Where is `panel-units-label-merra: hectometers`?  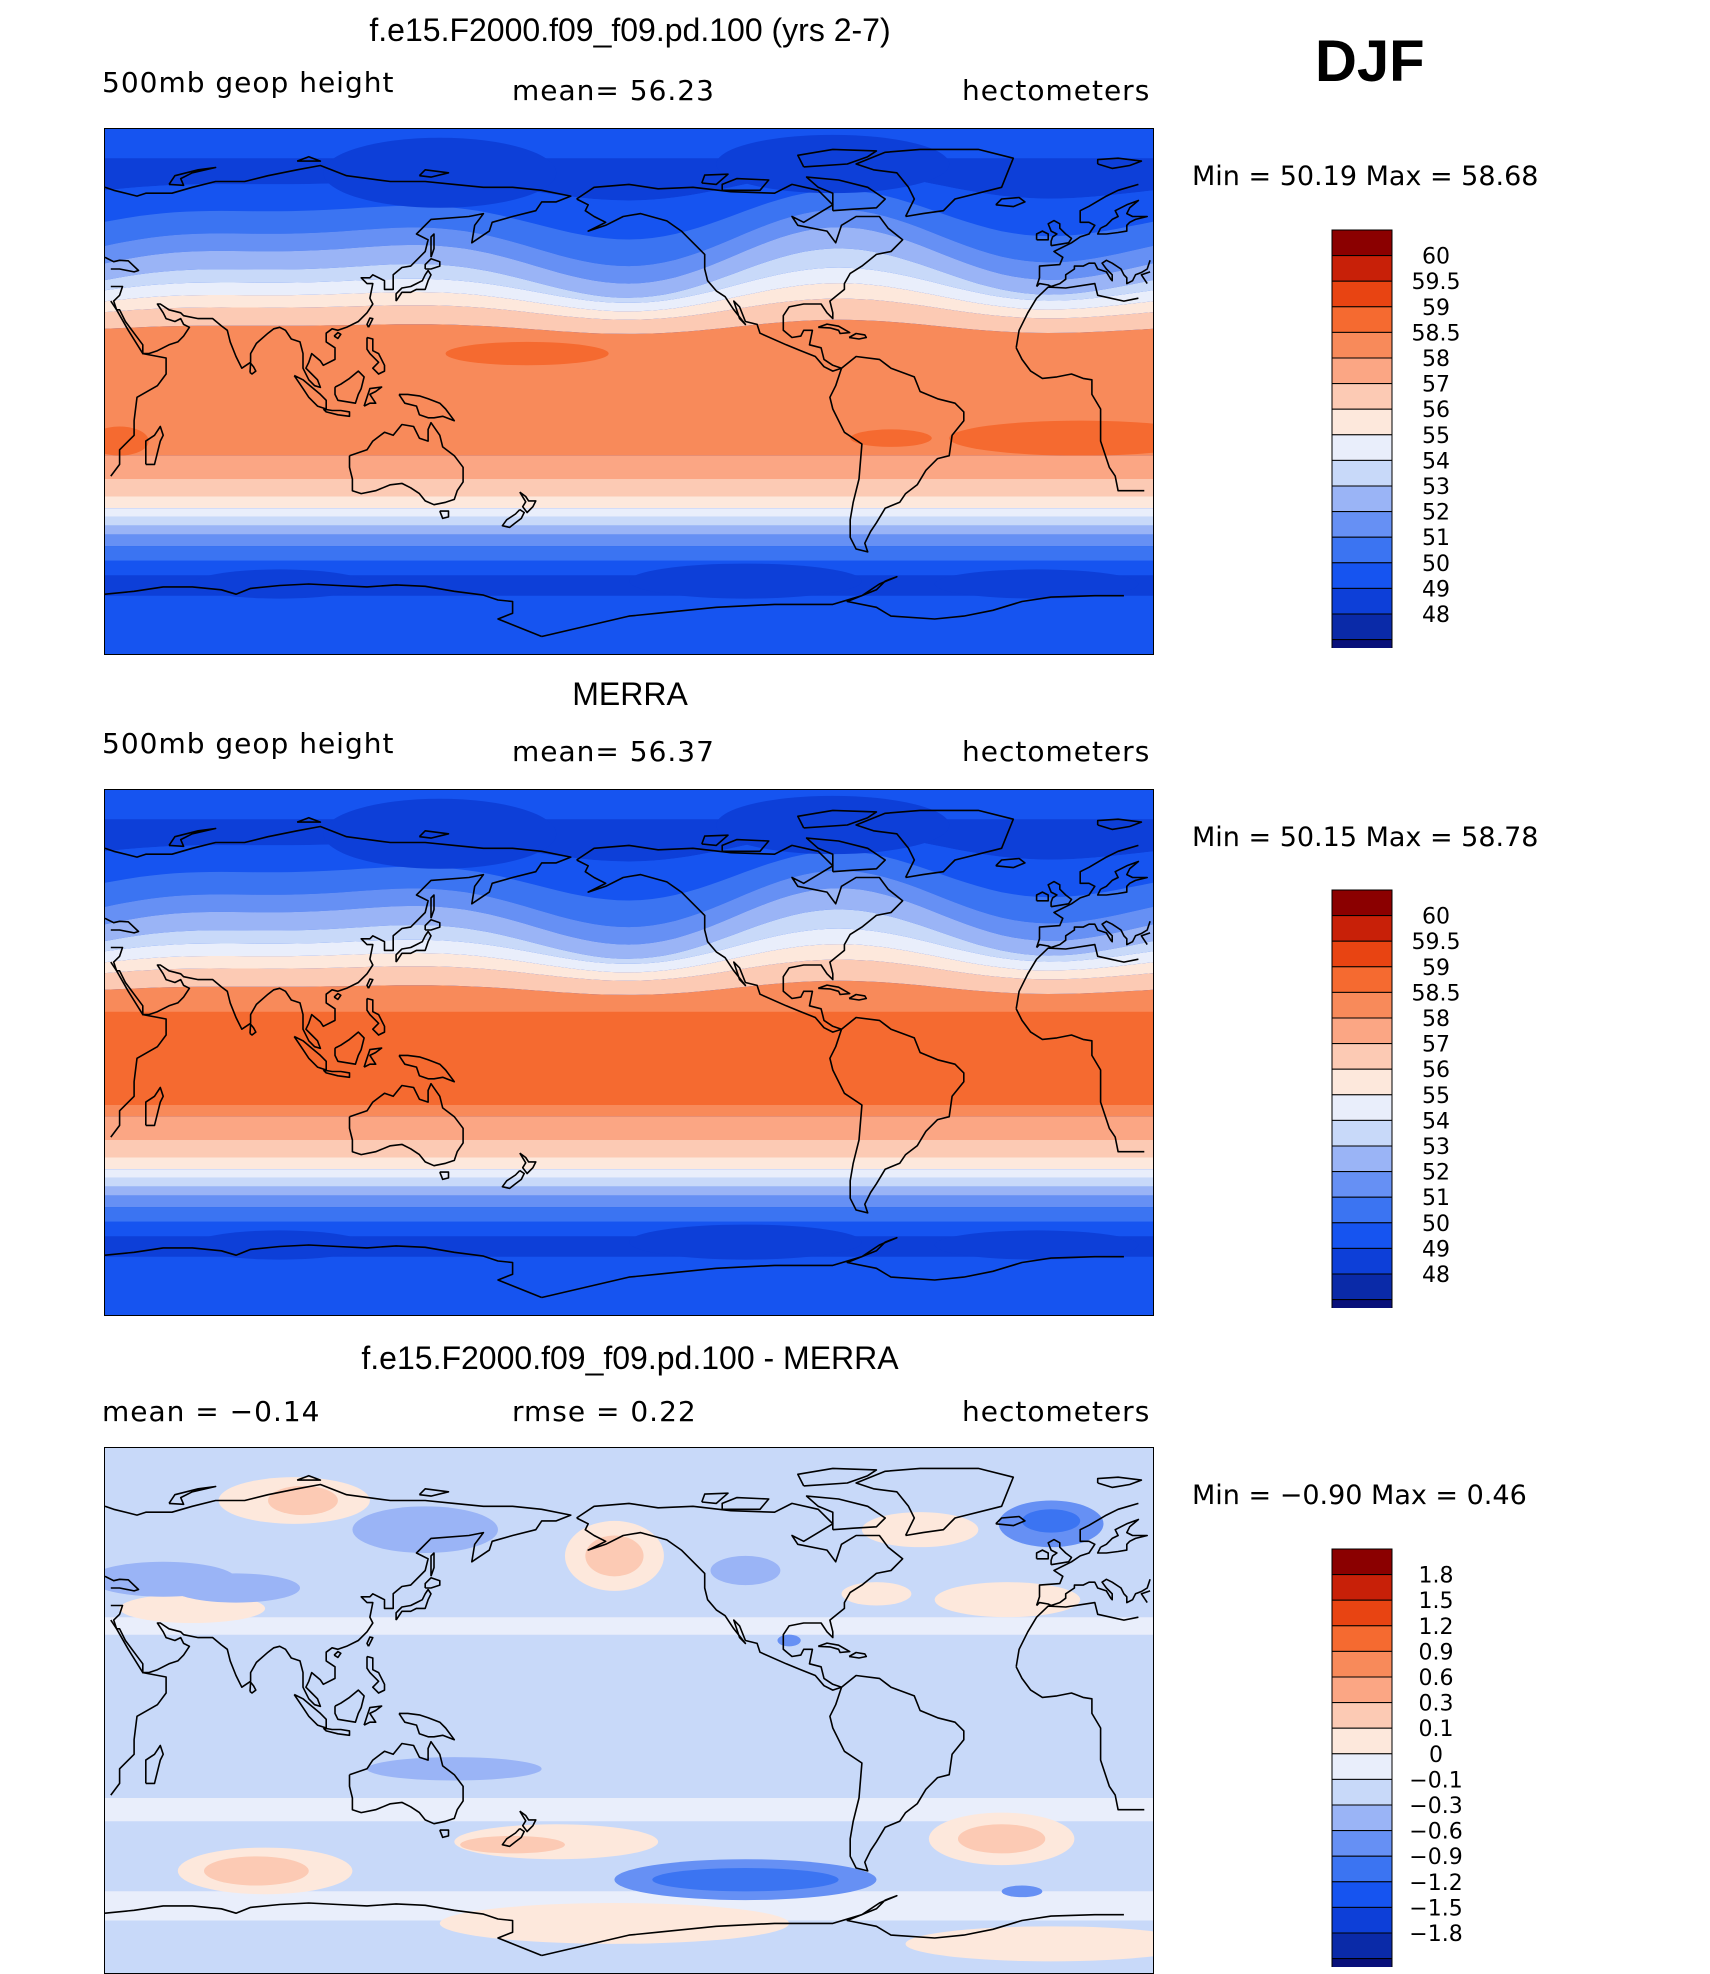
panel-units-label-merra: hectometers is located at coordinates (1056, 751).